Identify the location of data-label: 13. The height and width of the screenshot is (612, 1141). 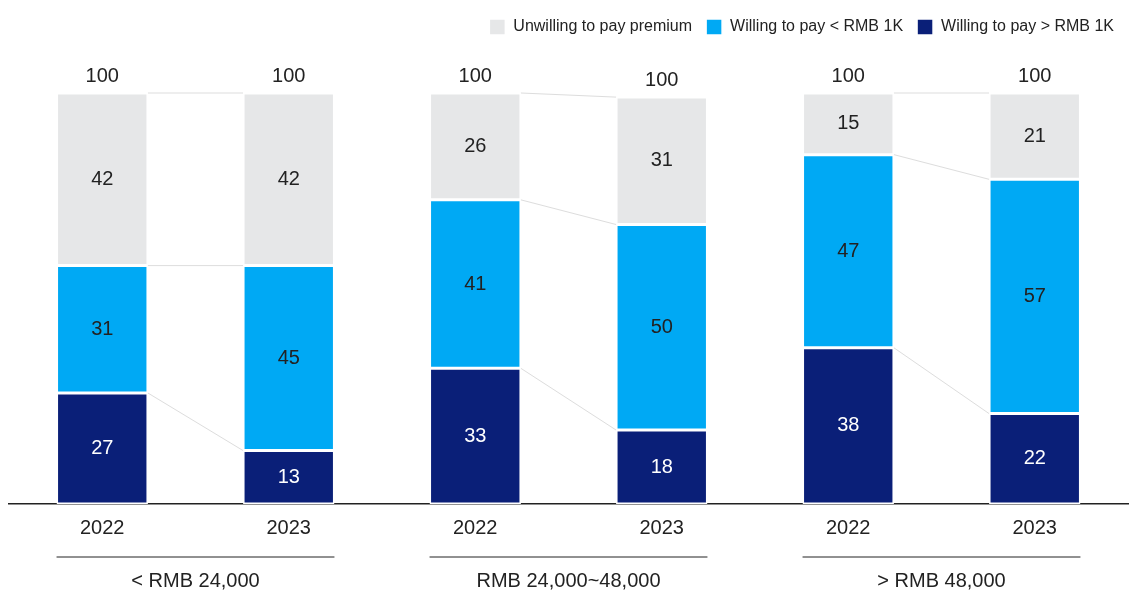
(288, 475).